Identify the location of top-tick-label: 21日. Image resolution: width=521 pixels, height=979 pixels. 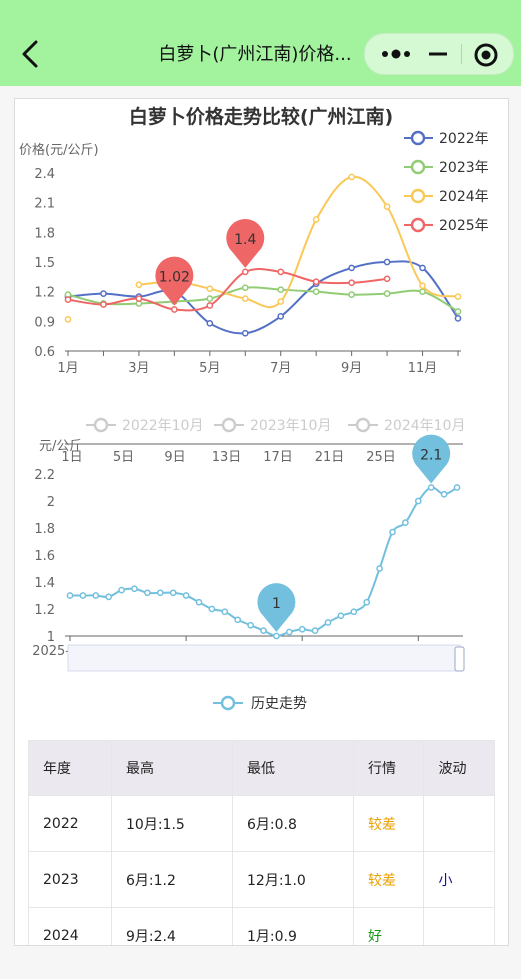
(330, 457).